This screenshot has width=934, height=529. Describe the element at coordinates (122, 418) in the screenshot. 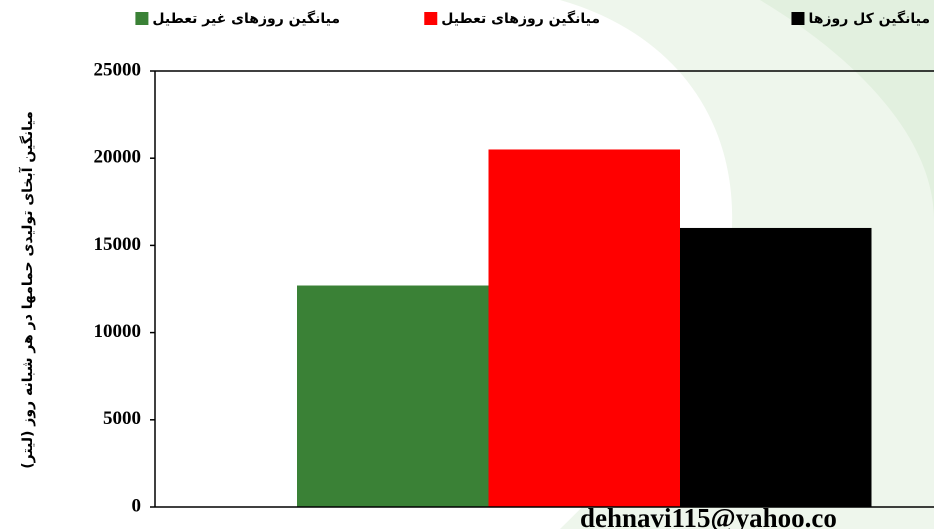

I see `y-tick-label: 5000` at that location.